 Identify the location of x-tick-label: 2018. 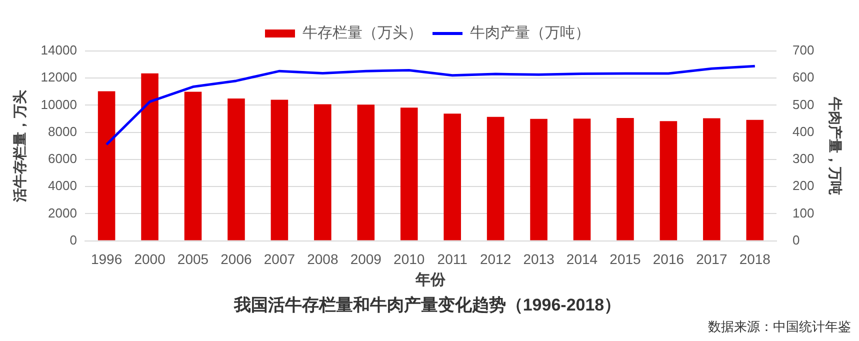
(755, 259).